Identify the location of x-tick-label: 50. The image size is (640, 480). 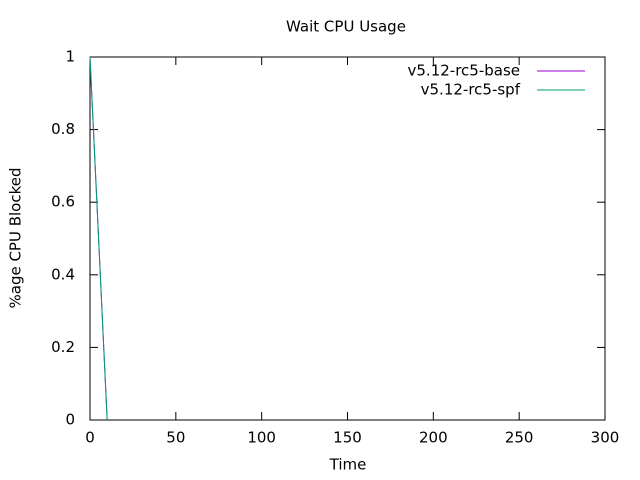
(175, 438).